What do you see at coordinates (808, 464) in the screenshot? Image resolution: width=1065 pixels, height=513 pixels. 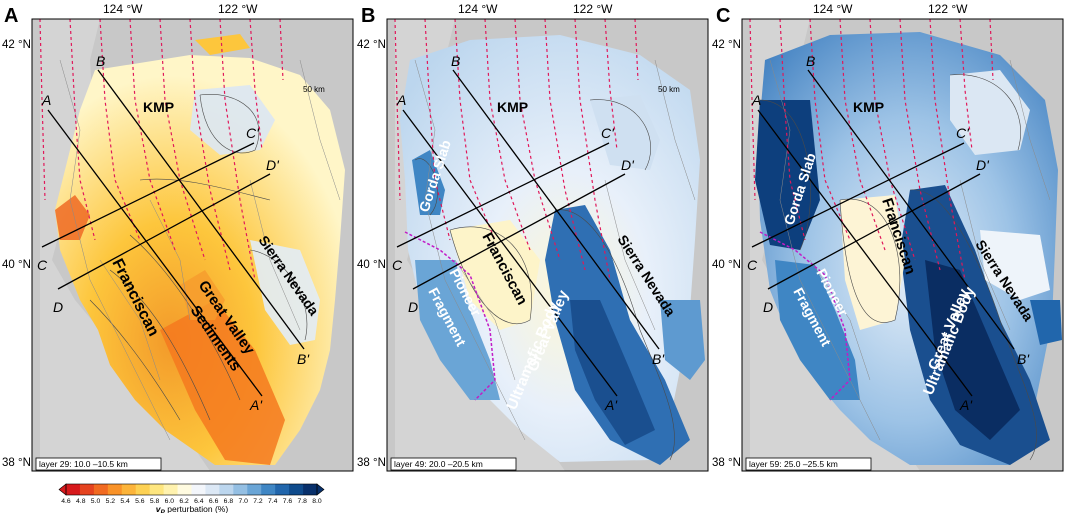 I see `layer-box: layer 59: 25.0 –25.5 km` at bounding box center [808, 464].